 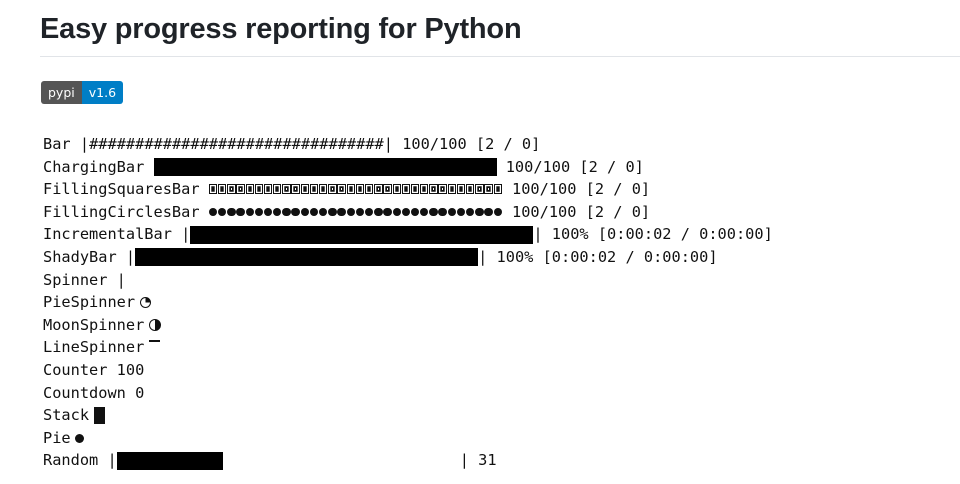 I want to click on chargingbar-suffix: 100/100 [2 / 0], so click(x=570, y=166).